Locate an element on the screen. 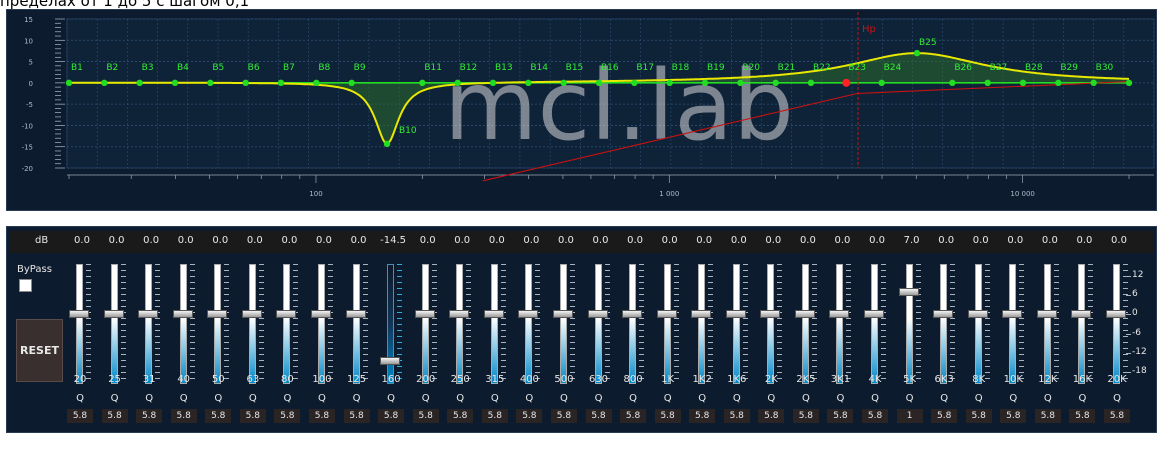 Image resolution: width=1163 pixels, height=454 pixels. band-slider-200: 200 Q 5.8 is located at coordinates (426, 358).